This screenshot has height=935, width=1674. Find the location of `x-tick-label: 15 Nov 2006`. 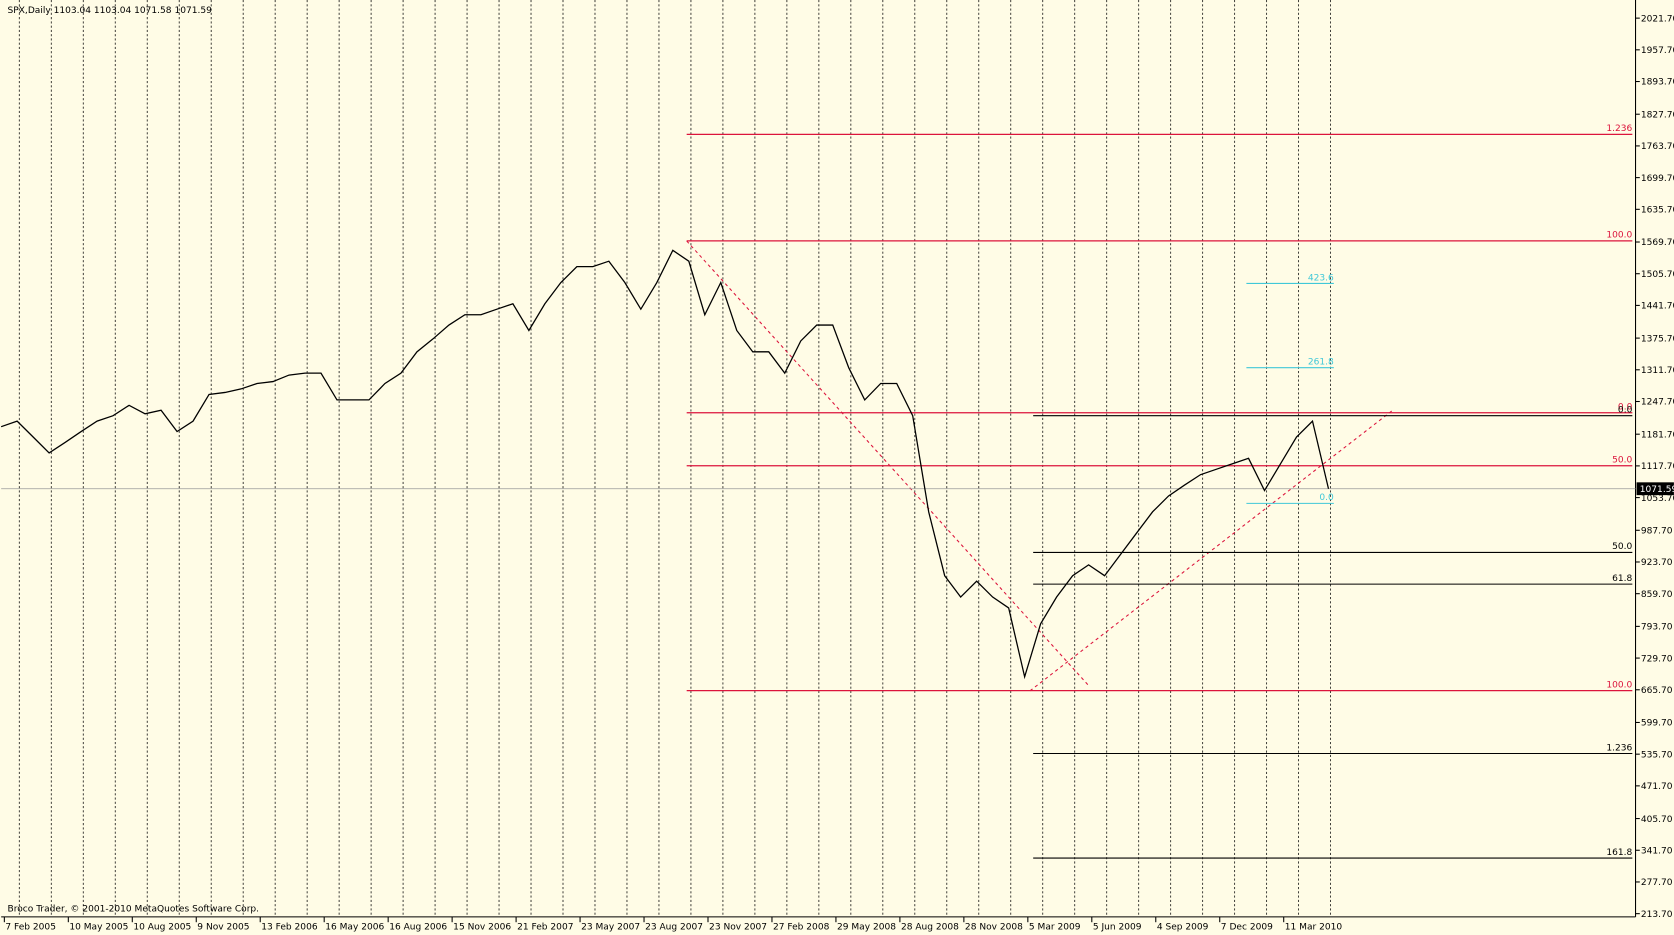

x-tick-label: 15 Nov 2006 is located at coordinates (482, 928).